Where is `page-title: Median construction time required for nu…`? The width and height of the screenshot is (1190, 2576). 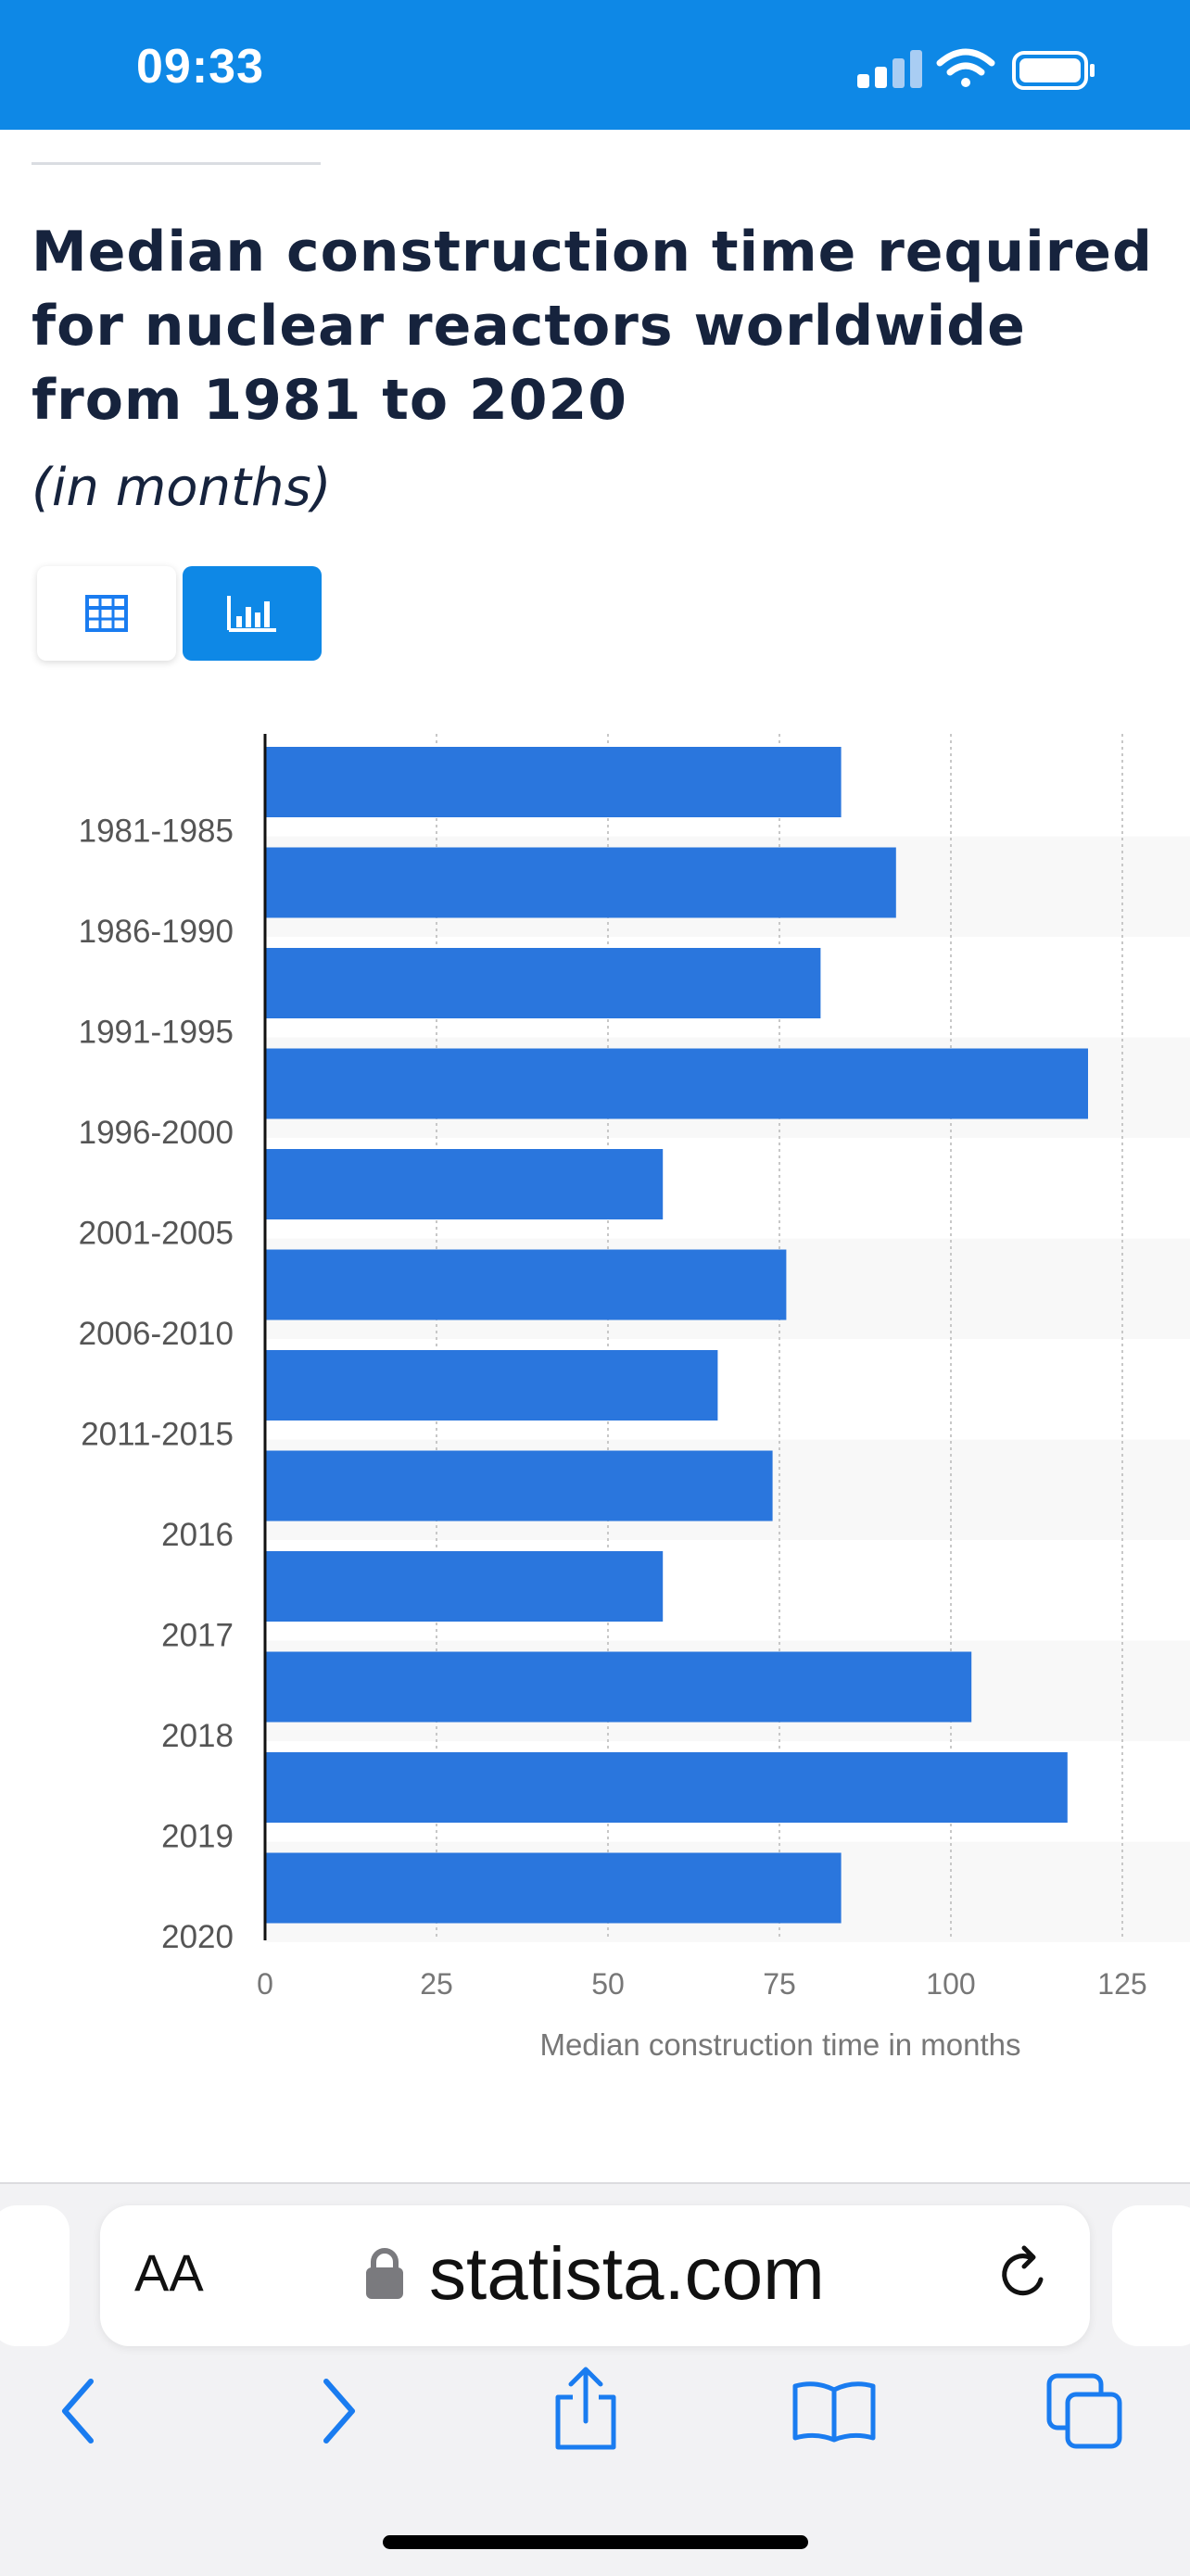
page-title: Median construction time required for nu… is located at coordinates (592, 326).